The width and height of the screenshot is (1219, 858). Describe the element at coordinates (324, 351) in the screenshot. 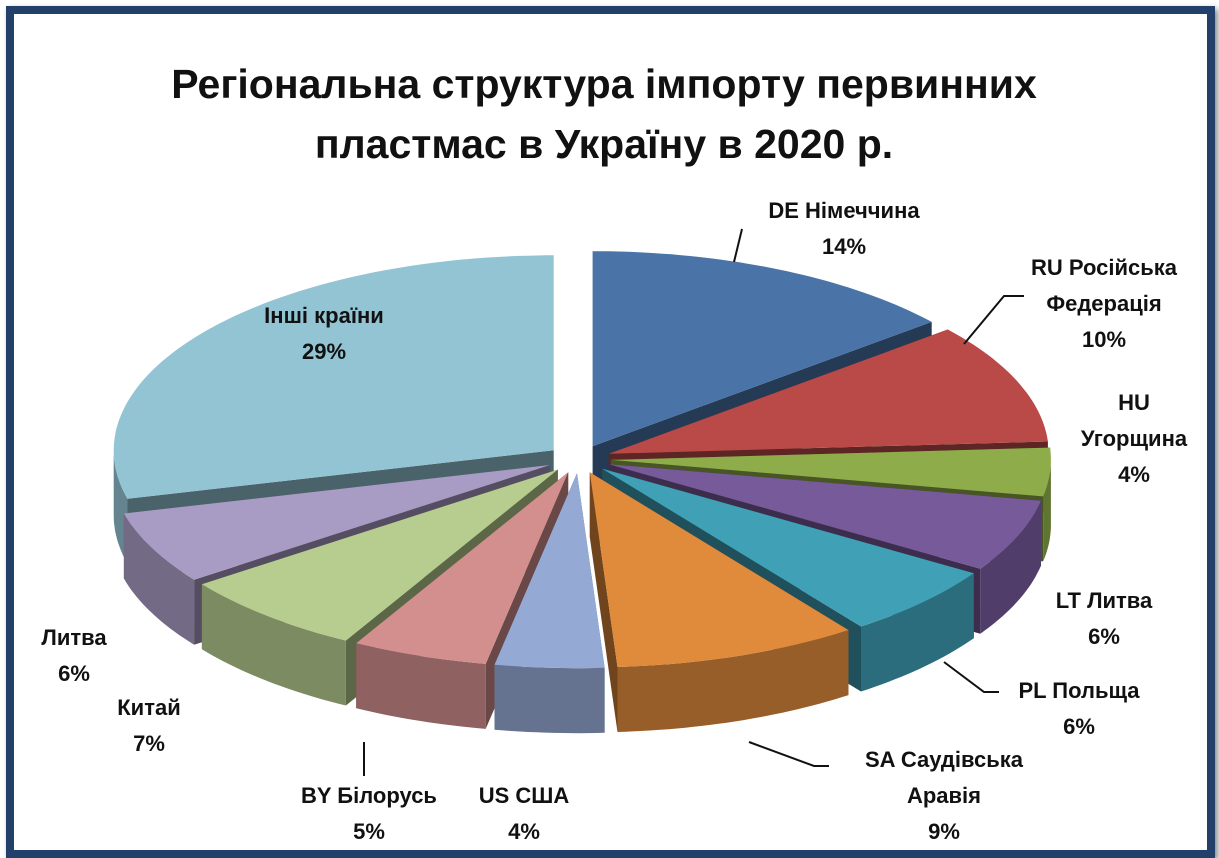

I see `value-label: 29%` at that location.